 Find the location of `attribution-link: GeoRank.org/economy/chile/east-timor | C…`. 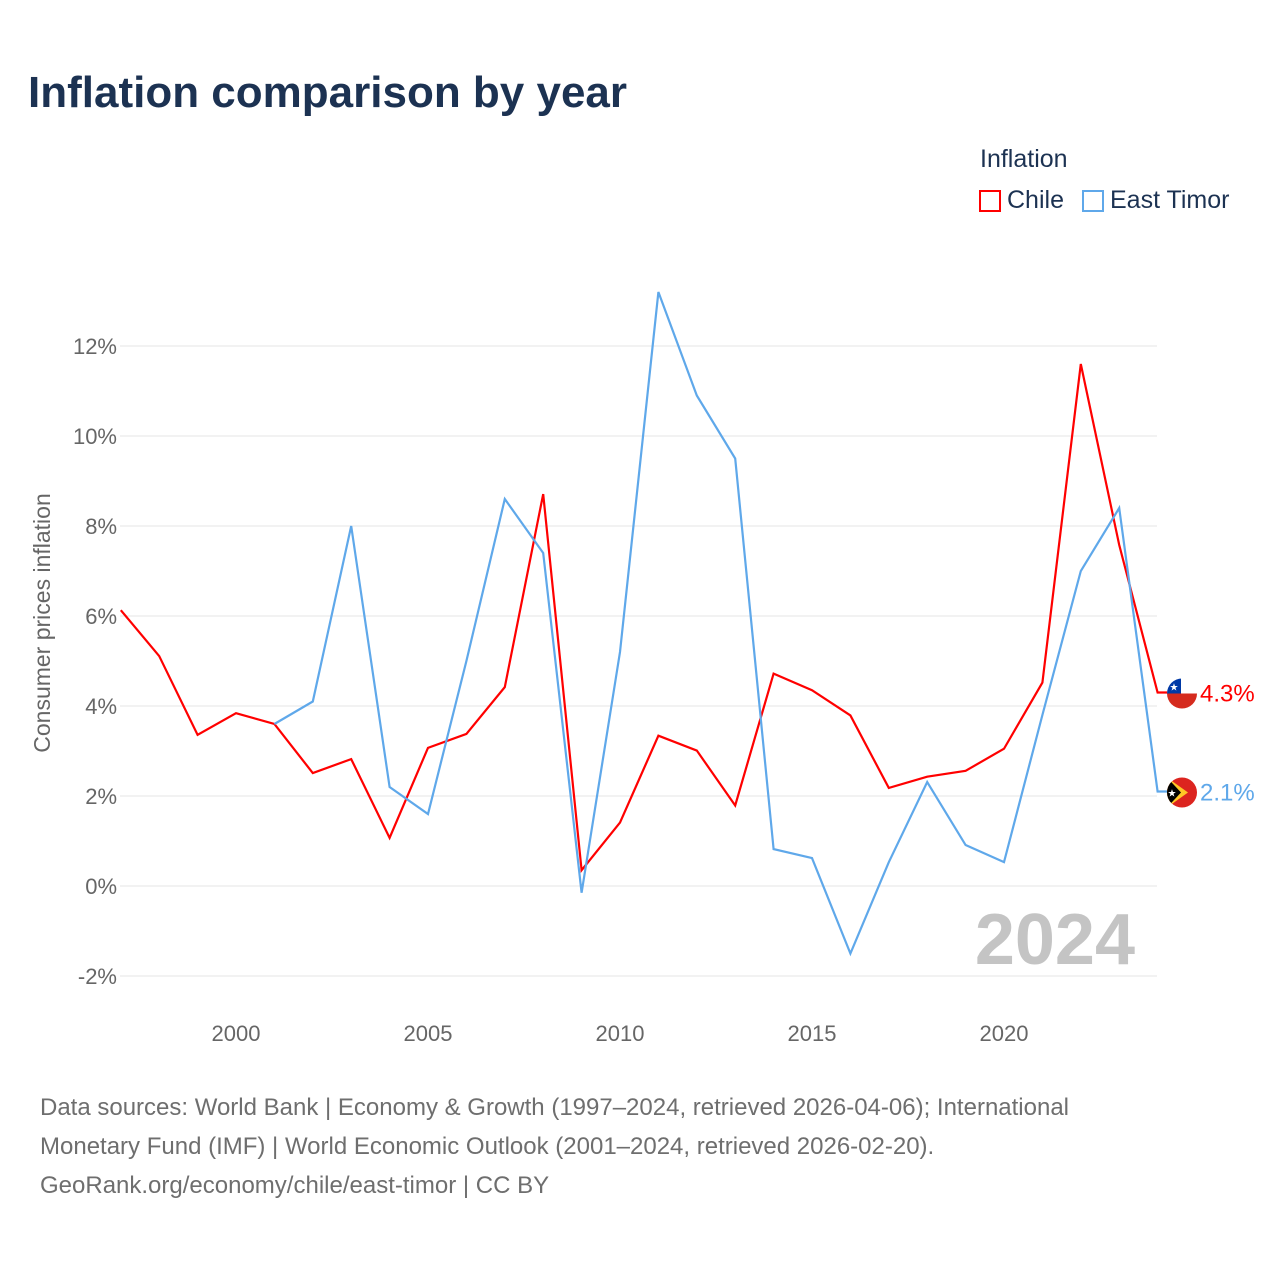

attribution-link: GeoRank.org/economy/chile/east-timor | C… is located at coordinates (295, 1185).